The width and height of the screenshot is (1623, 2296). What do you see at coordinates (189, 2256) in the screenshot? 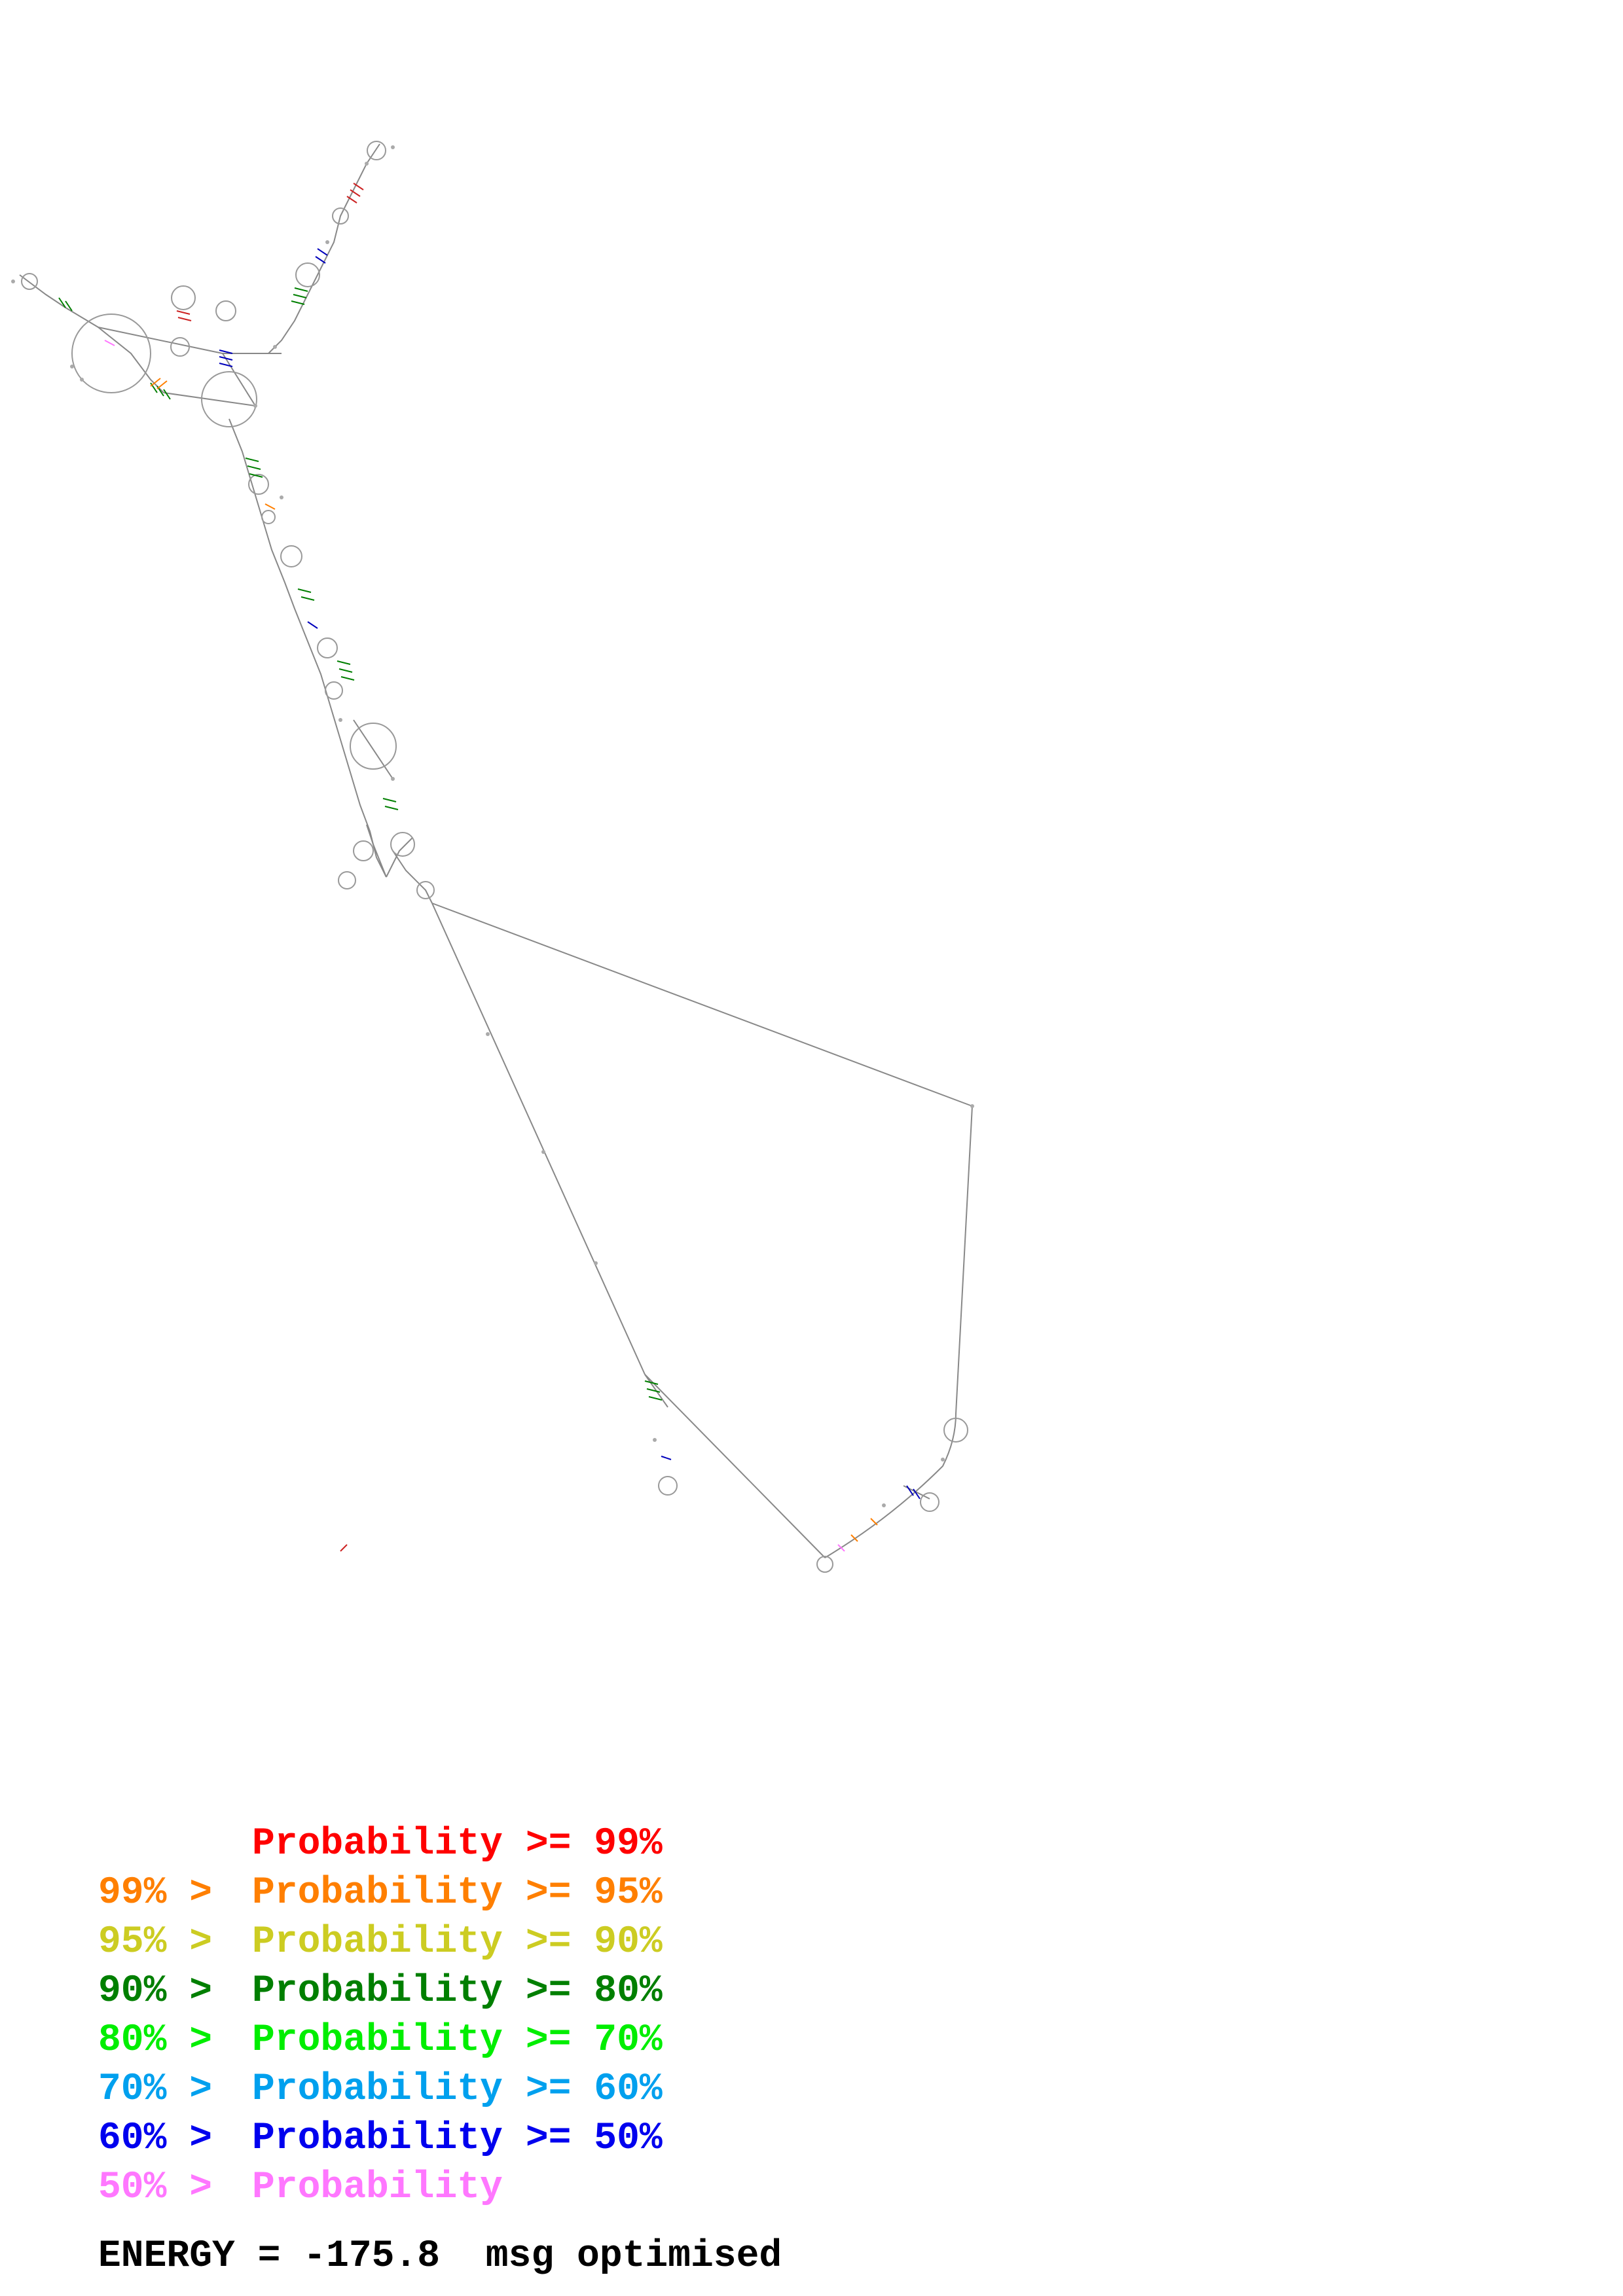
I see `energy-label: ENERGY =` at bounding box center [189, 2256].